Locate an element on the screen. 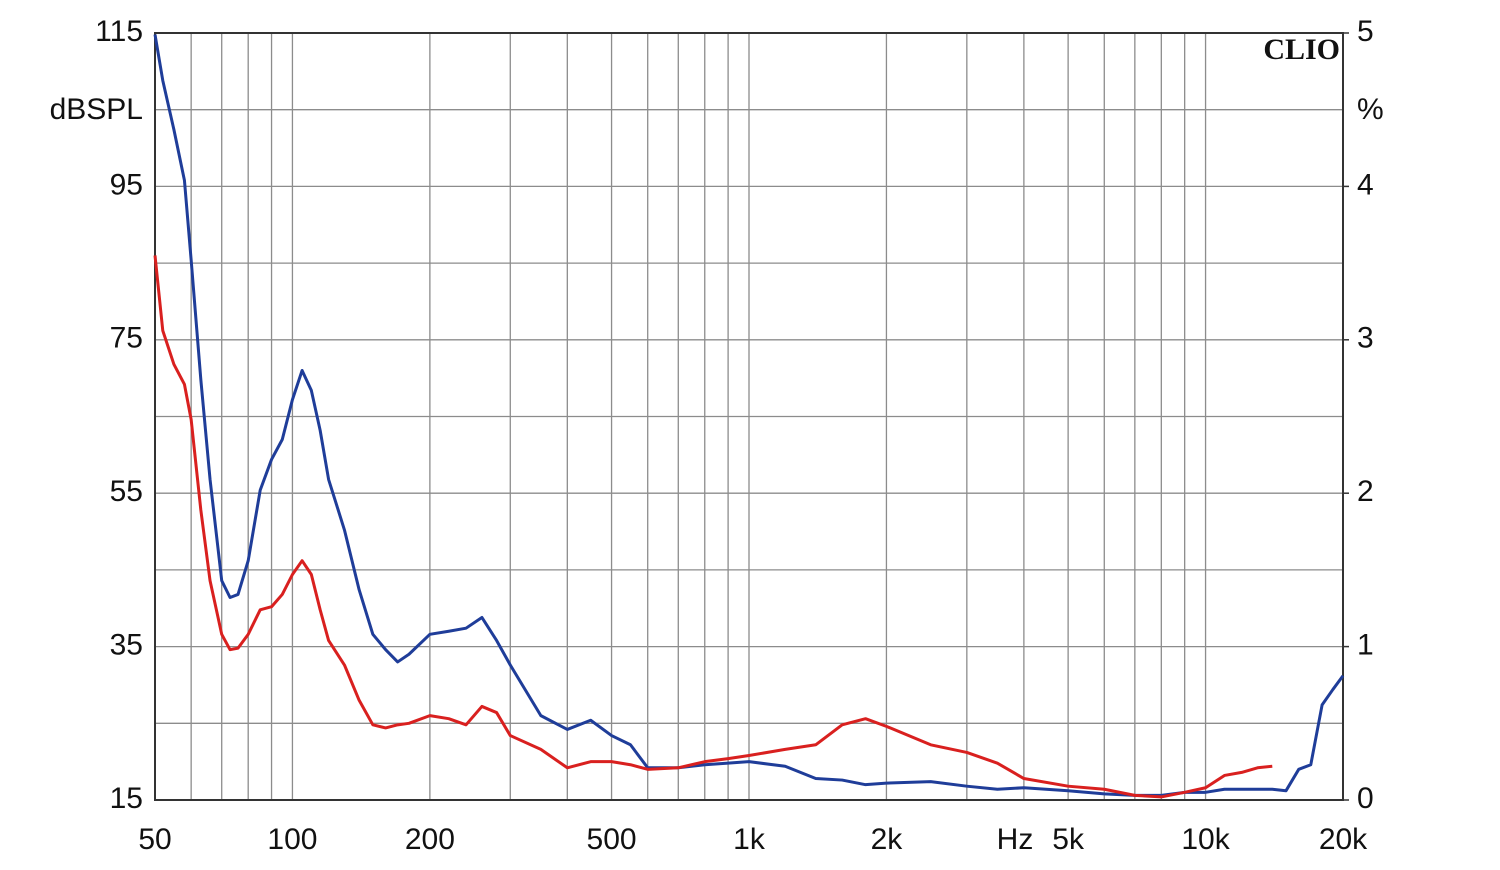 The width and height of the screenshot is (1500, 870). x-tick-label: 20k is located at coordinates (1343, 839).